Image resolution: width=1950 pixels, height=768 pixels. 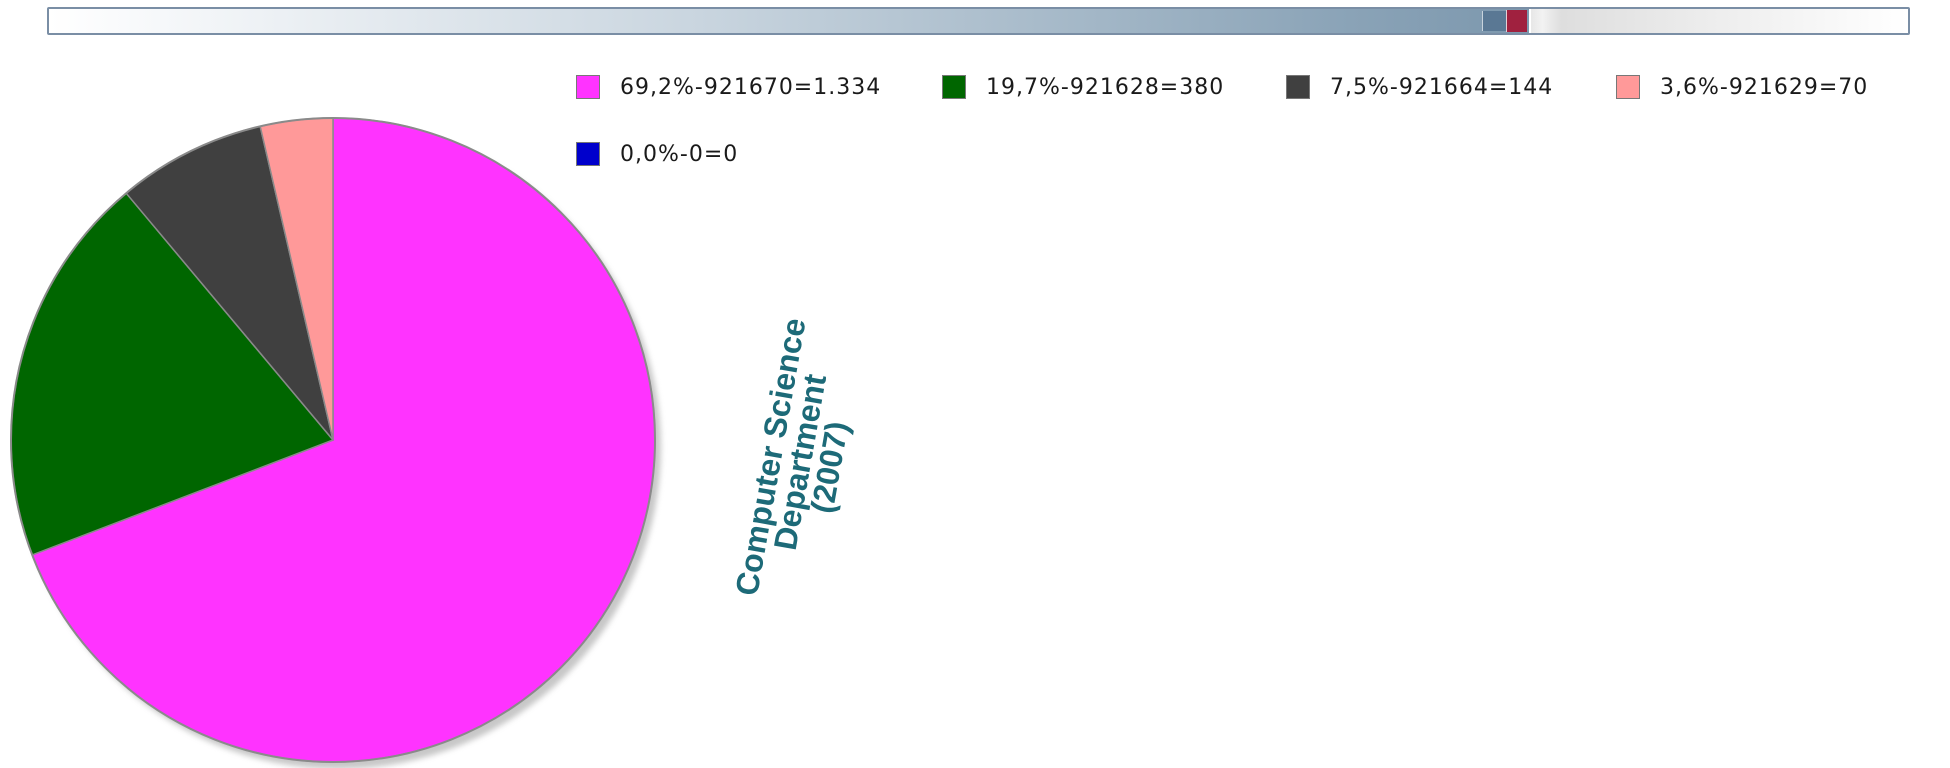 What do you see at coordinates (1516, 21) in the screenshot?
I see `scrollbar-thumb-highlight` at bounding box center [1516, 21].